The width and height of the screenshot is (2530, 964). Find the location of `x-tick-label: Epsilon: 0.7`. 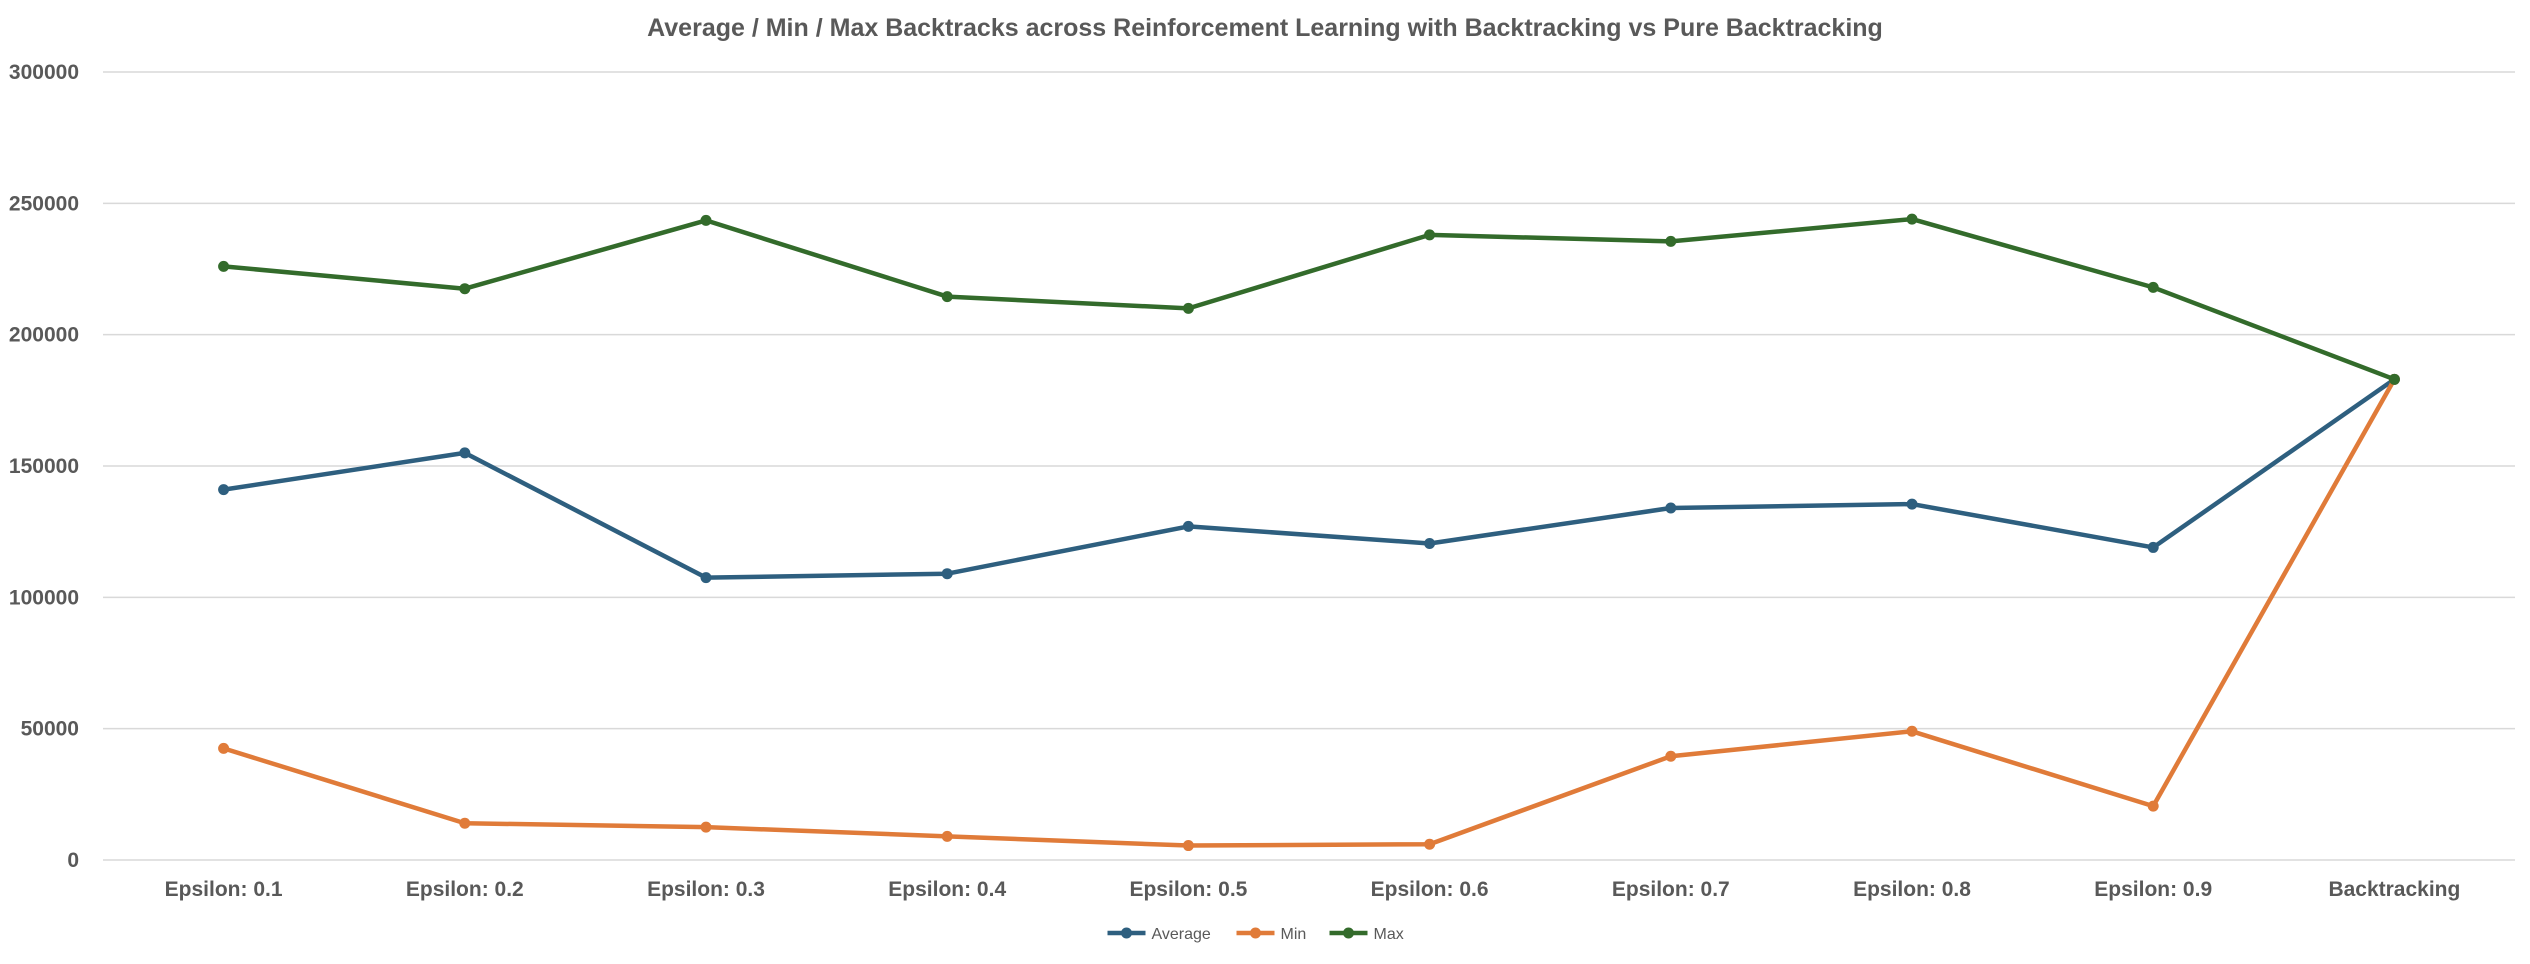

x-tick-label: Epsilon: 0.7 is located at coordinates (1671, 889).